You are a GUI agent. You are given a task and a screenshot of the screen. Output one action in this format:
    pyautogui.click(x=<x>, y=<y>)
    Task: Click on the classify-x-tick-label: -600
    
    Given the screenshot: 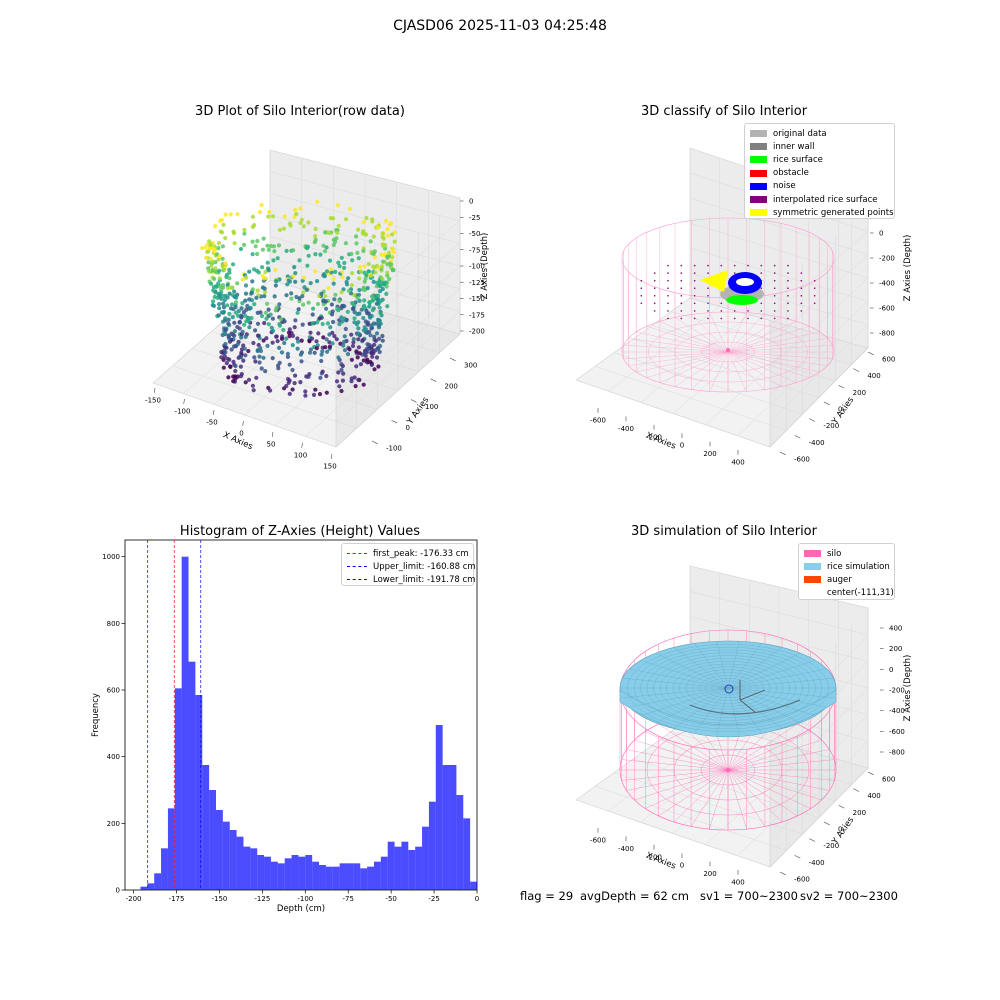 What is the action you would take?
    pyautogui.click(x=598, y=421)
    